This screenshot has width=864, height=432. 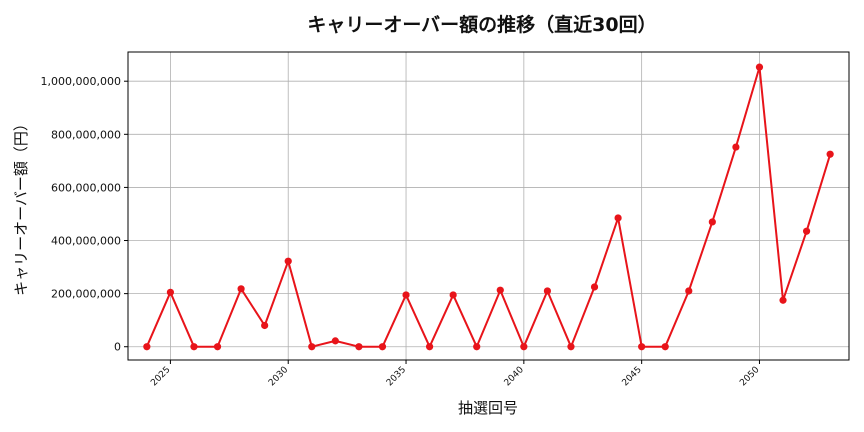 What do you see at coordinates (81, 81) in the screenshot?
I see `y-tick-label: 1,000,000,000` at bounding box center [81, 81].